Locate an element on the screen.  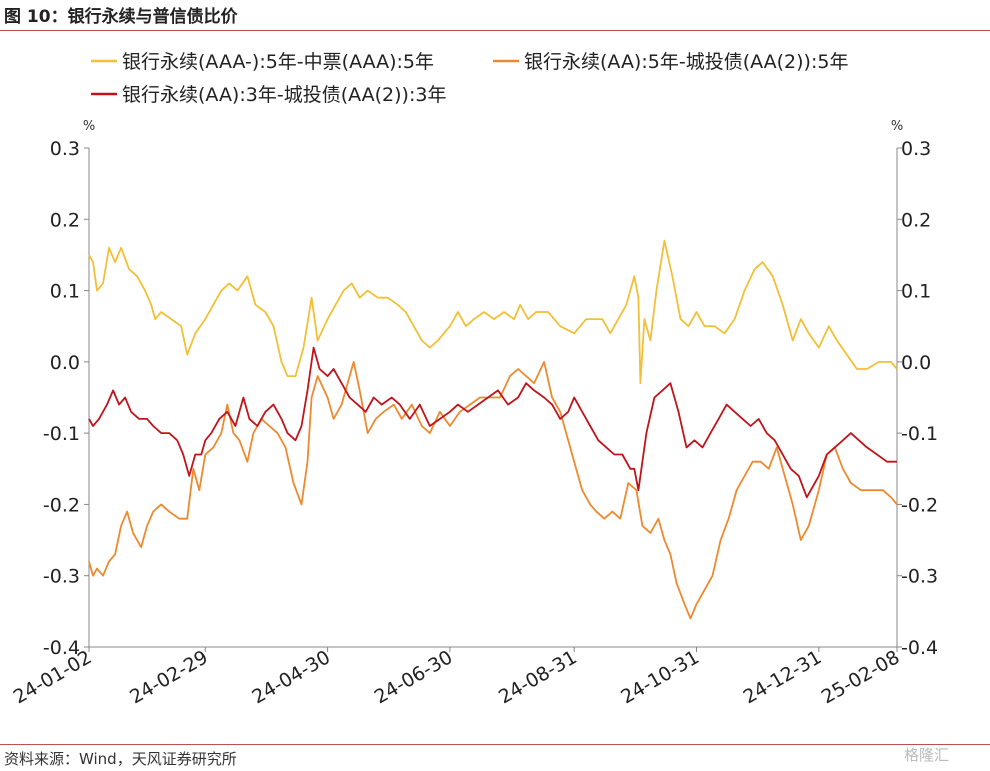
watermark-logo: 格隆汇 is located at coordinates (927, 755).